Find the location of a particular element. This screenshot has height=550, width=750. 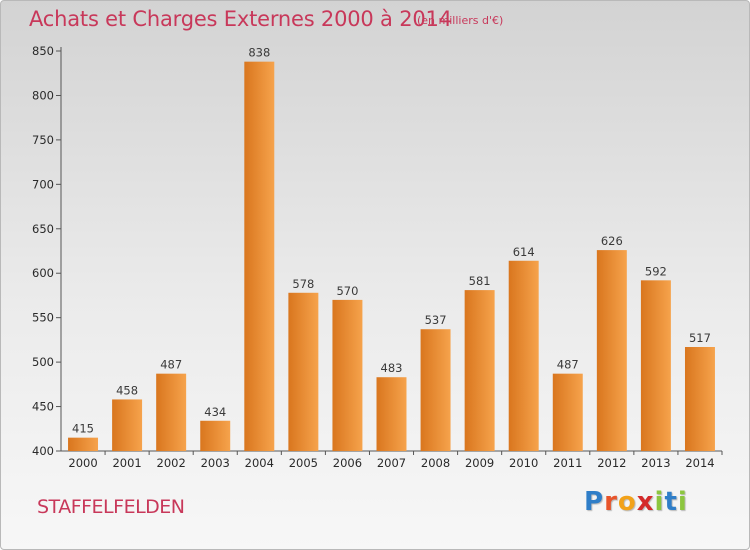

value-label-2007: 483 is located at coordinates (392, 368).